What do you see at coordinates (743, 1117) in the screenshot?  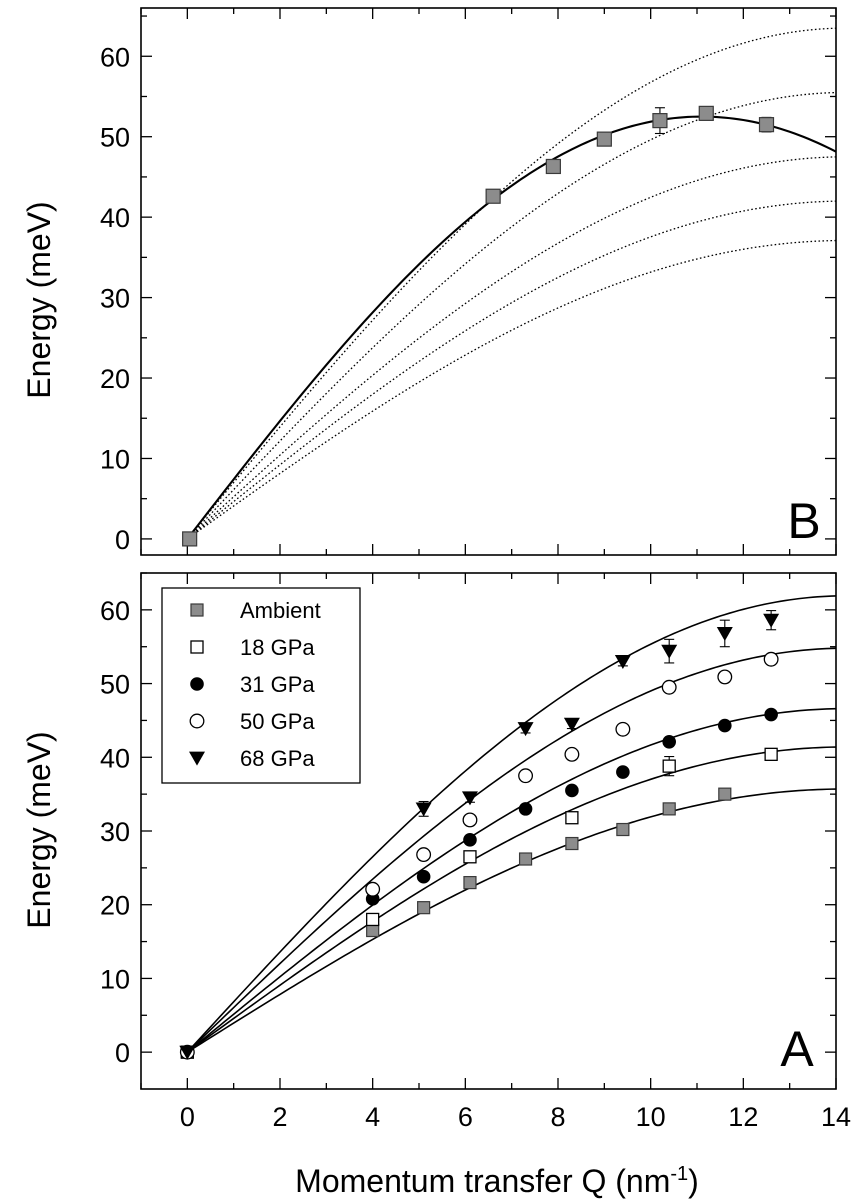 I see `panel-a-x-tick-label: 12` at bounding box center [743, 1117].